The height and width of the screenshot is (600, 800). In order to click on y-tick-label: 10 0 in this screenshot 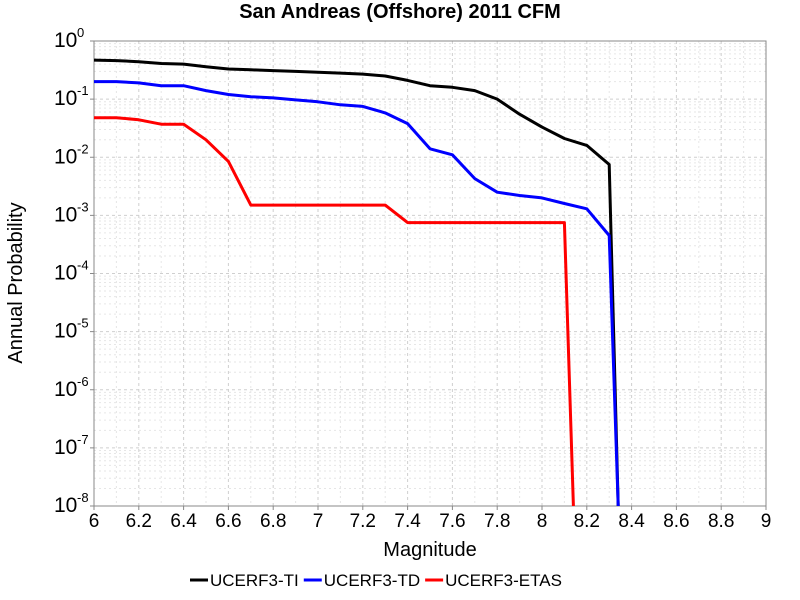, I will do `click(69, 38)`.